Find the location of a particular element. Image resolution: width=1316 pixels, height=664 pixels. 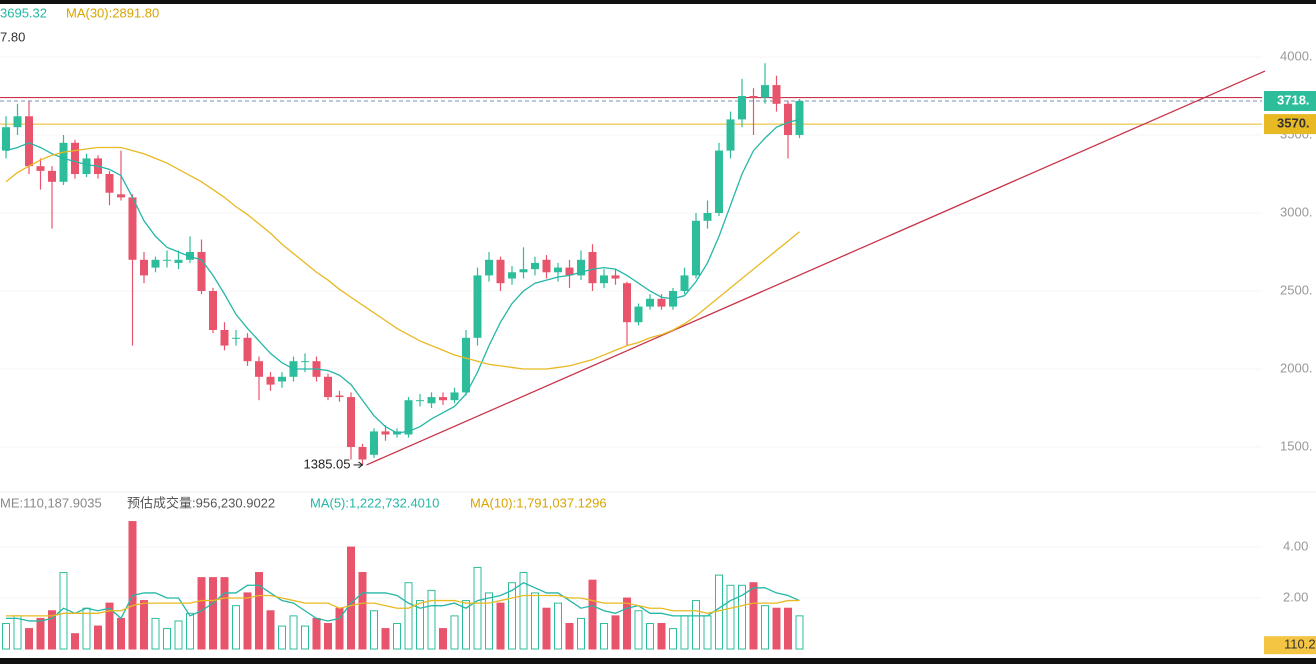

volume-tag-label: 110.2 is located at coordinates (1300, 644).